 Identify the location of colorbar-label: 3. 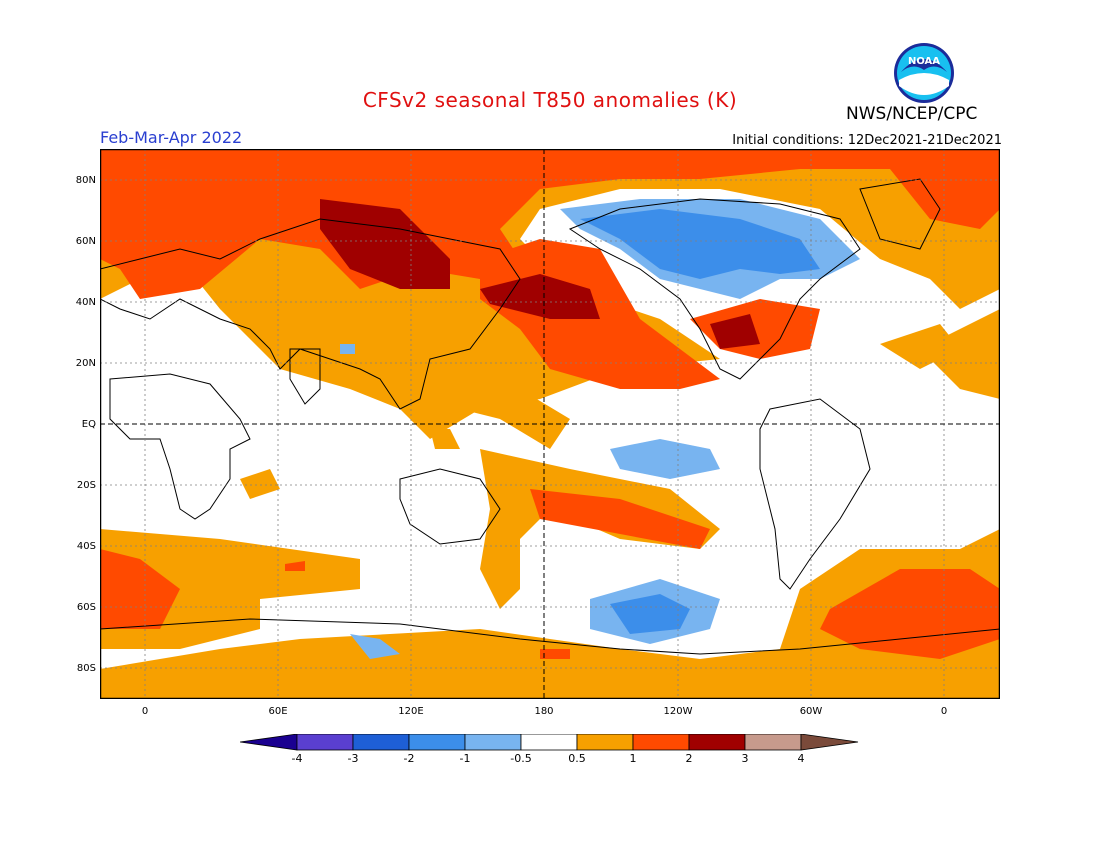
(745, 758).